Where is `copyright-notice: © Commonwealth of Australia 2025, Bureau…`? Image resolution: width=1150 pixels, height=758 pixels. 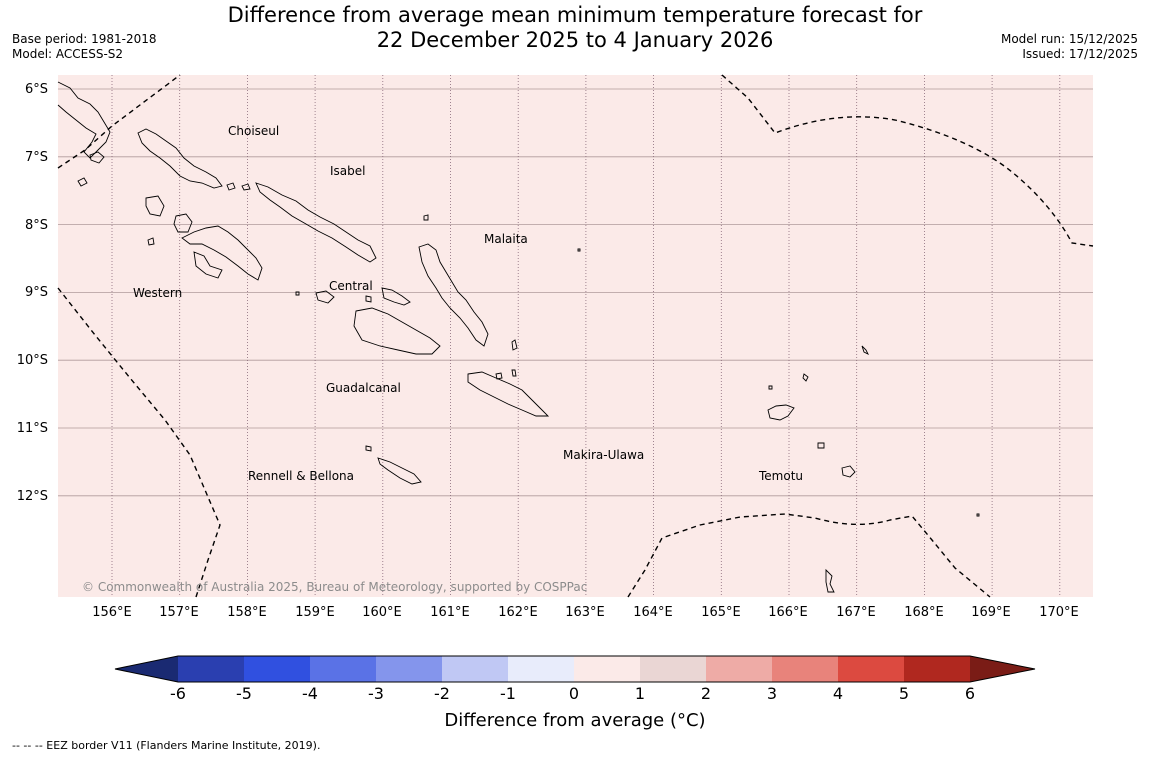 copyright-notice: © Commonwealth of Australia 2025, Bureau… is located at coordinates (335, 587).